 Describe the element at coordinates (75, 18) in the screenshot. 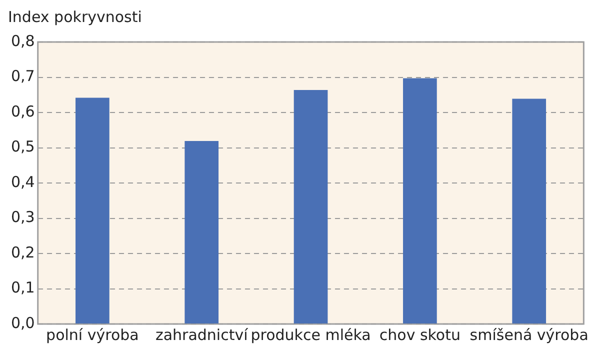

I see `y-axis-title: Index pokryvnosti` at that location.